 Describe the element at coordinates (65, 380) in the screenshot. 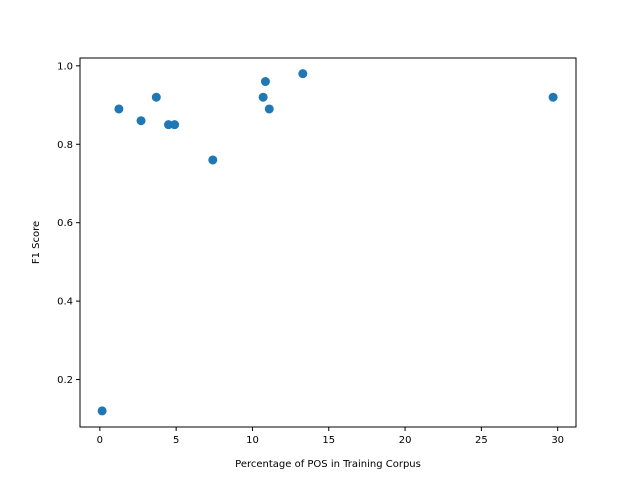

I see `y-tick-label: 0.2` at that location.